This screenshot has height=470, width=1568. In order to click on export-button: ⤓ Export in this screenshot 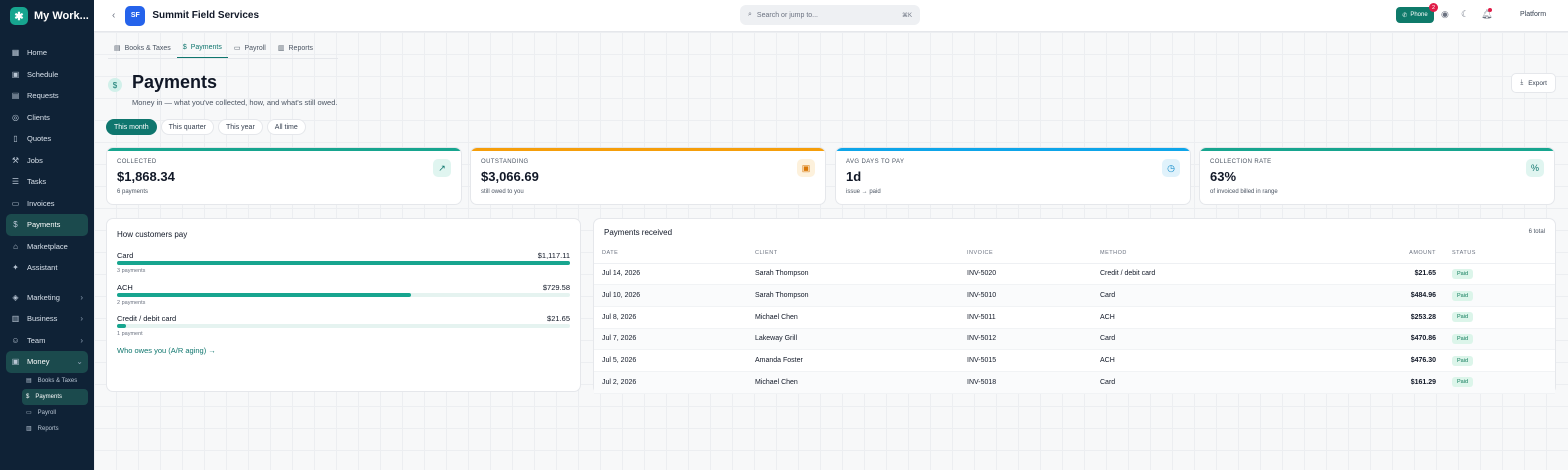, I will do `click(1533, 83)`.